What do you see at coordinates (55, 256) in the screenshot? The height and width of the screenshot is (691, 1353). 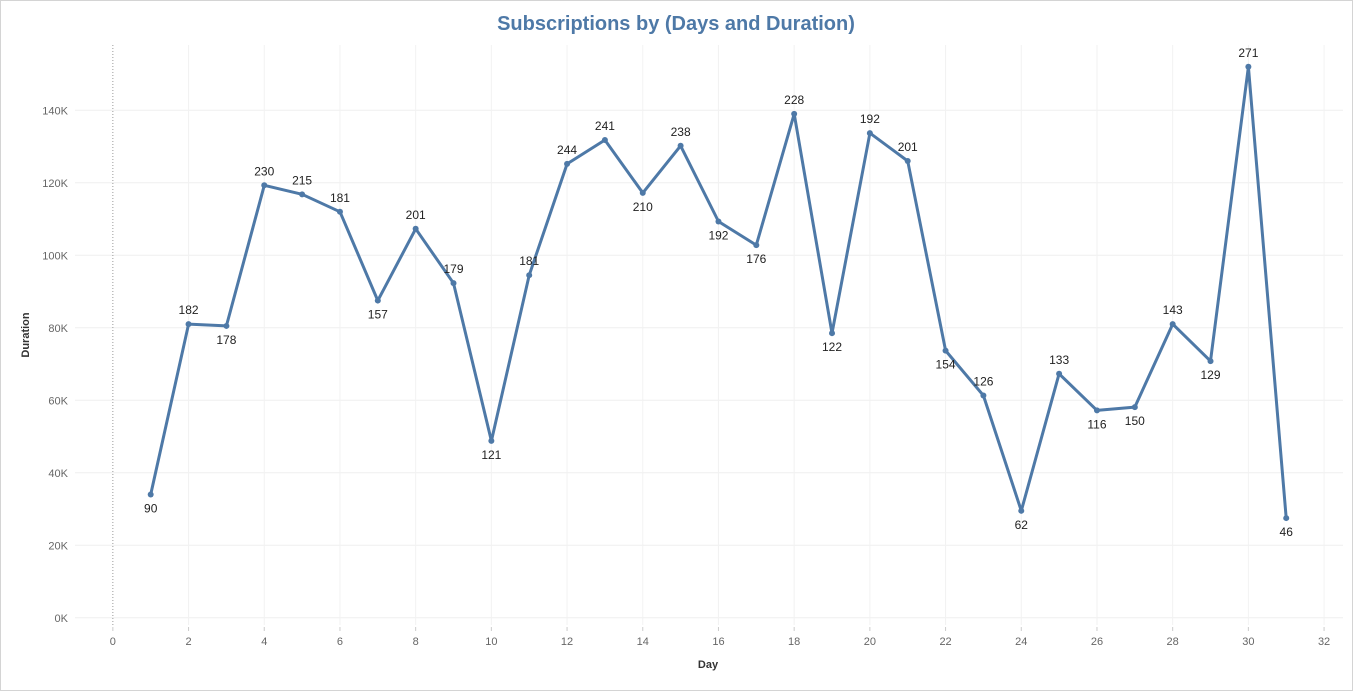 I see `y-tick-label: 100K` at bounding box center [55, 256].